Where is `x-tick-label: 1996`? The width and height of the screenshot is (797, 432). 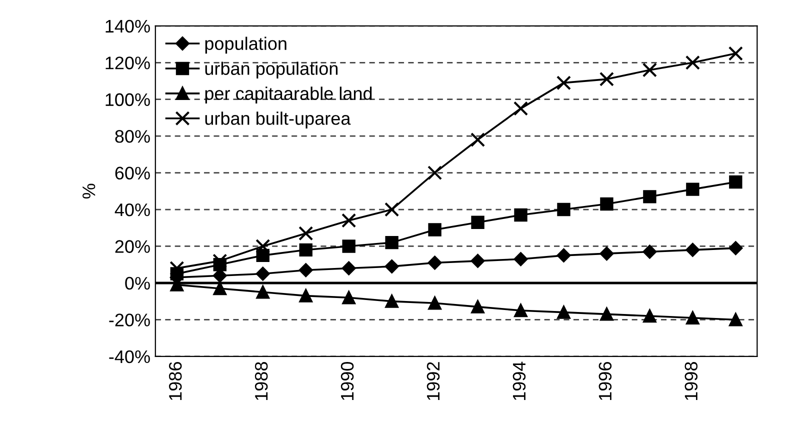
x-tick-label: 1996 is located at coordinates (605, 381).